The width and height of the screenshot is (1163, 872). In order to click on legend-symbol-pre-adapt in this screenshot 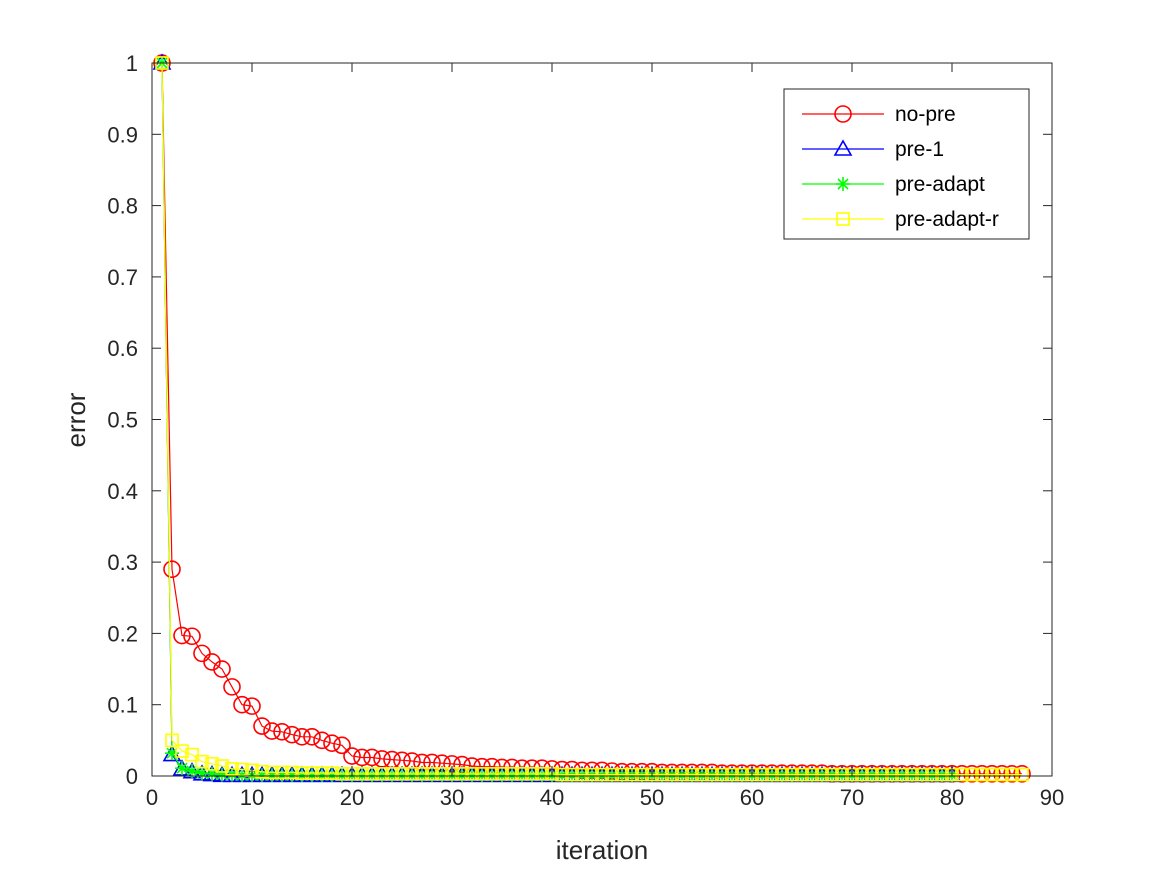, I will do `click(843, 184)`.